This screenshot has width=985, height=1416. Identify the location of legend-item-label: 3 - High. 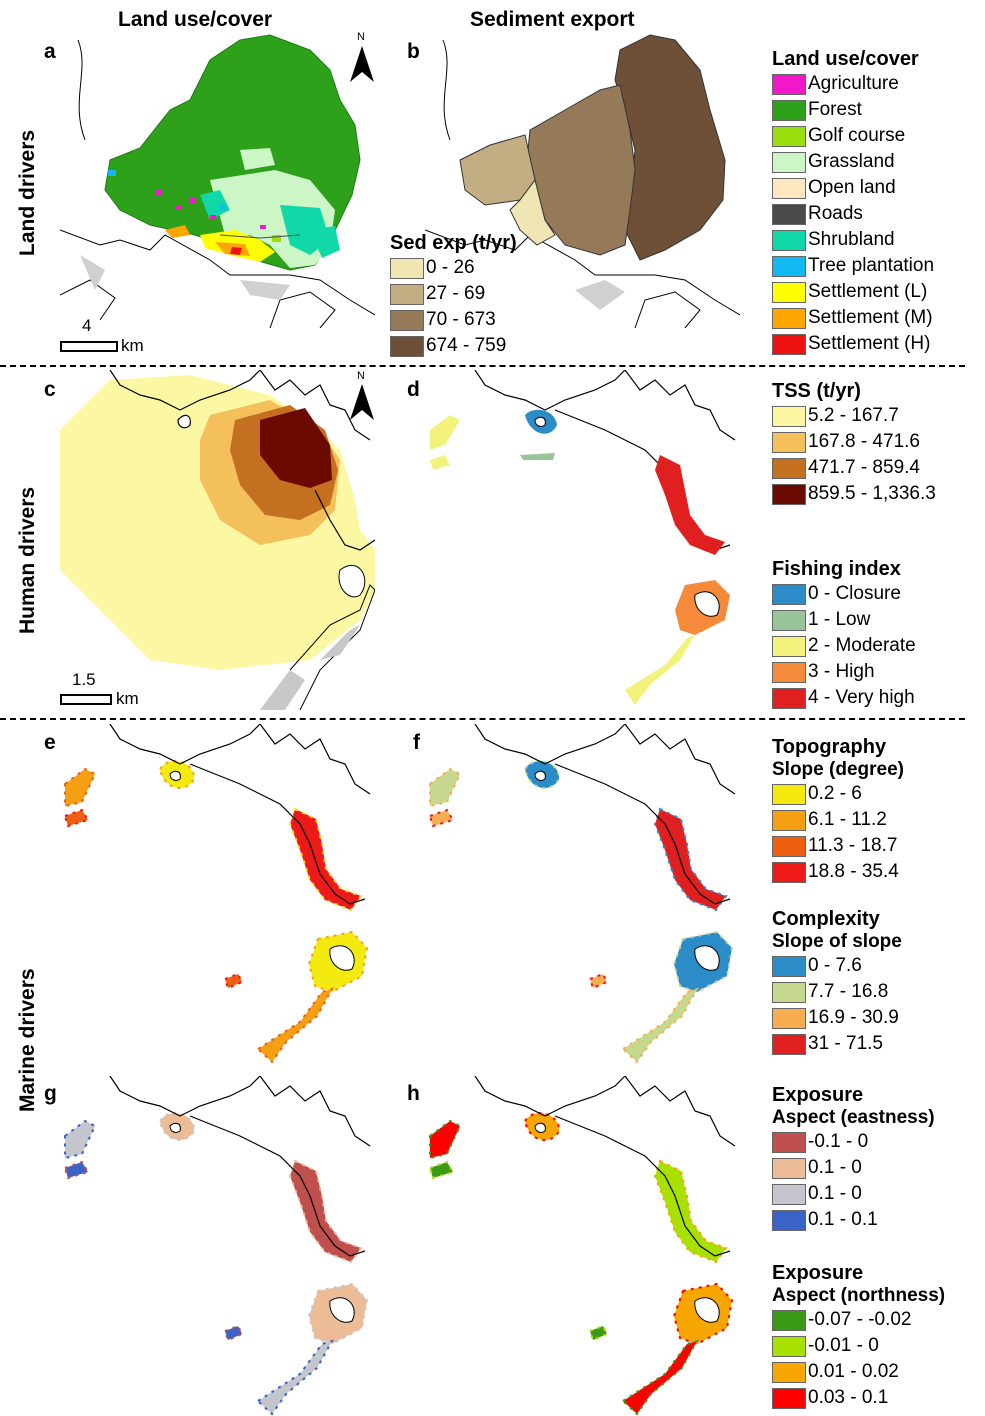
(841, 671).